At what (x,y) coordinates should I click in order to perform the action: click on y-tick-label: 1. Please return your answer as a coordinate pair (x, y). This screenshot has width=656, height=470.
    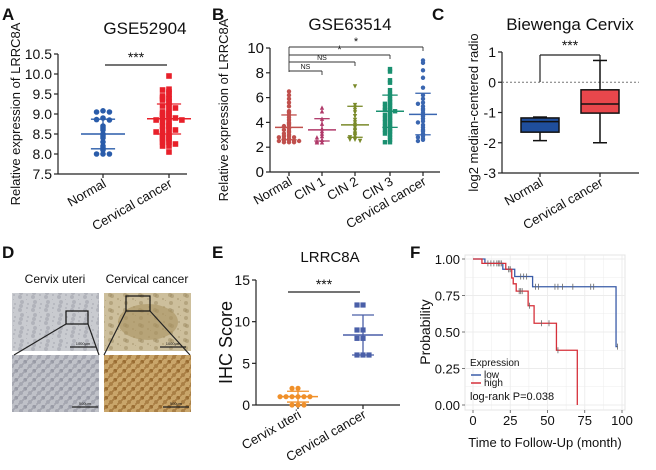
    Looking at the image, I should click on (492, 52).